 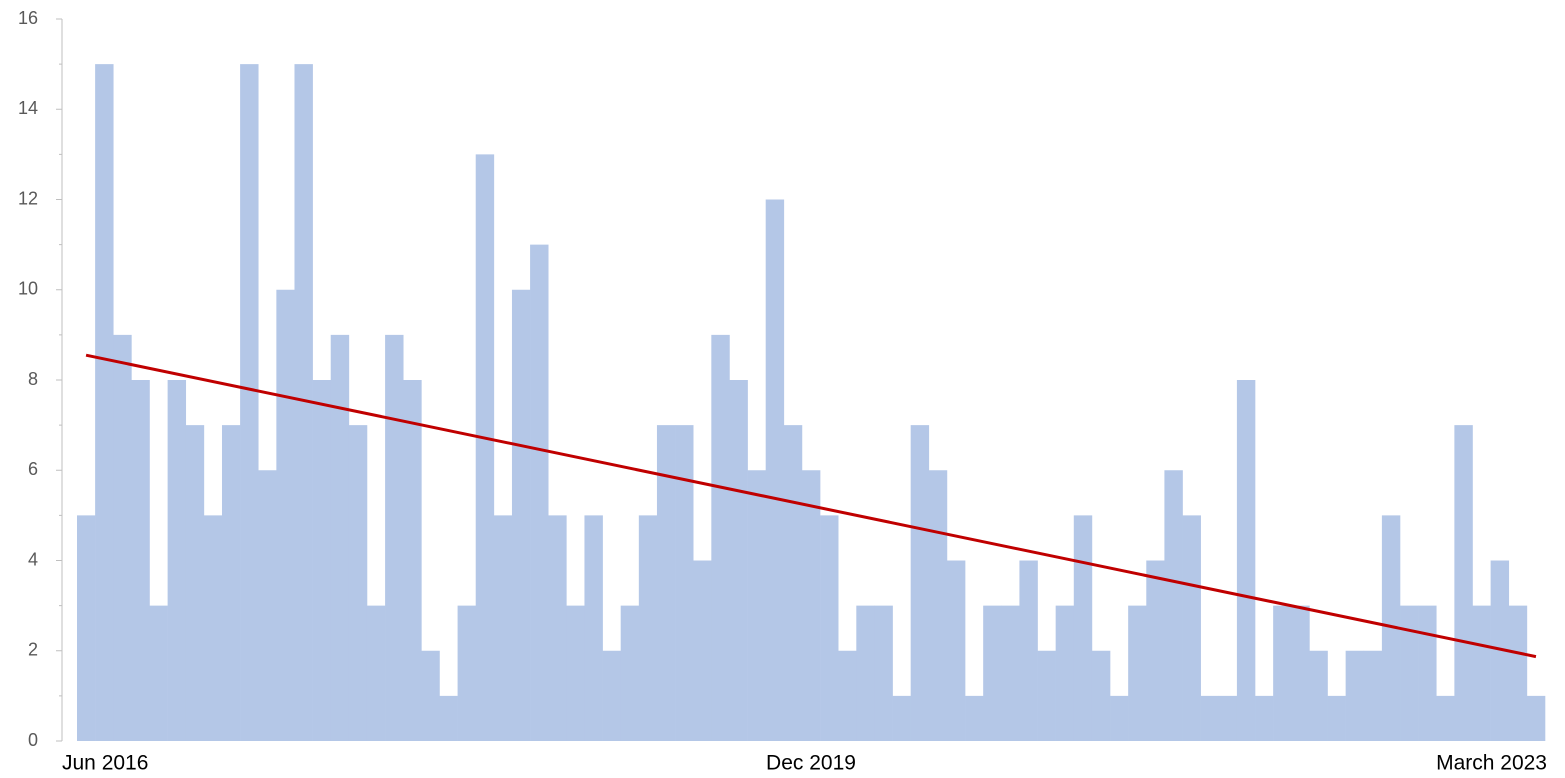 I want to click on y-tick-label: 4, so click(x=33, y=559).